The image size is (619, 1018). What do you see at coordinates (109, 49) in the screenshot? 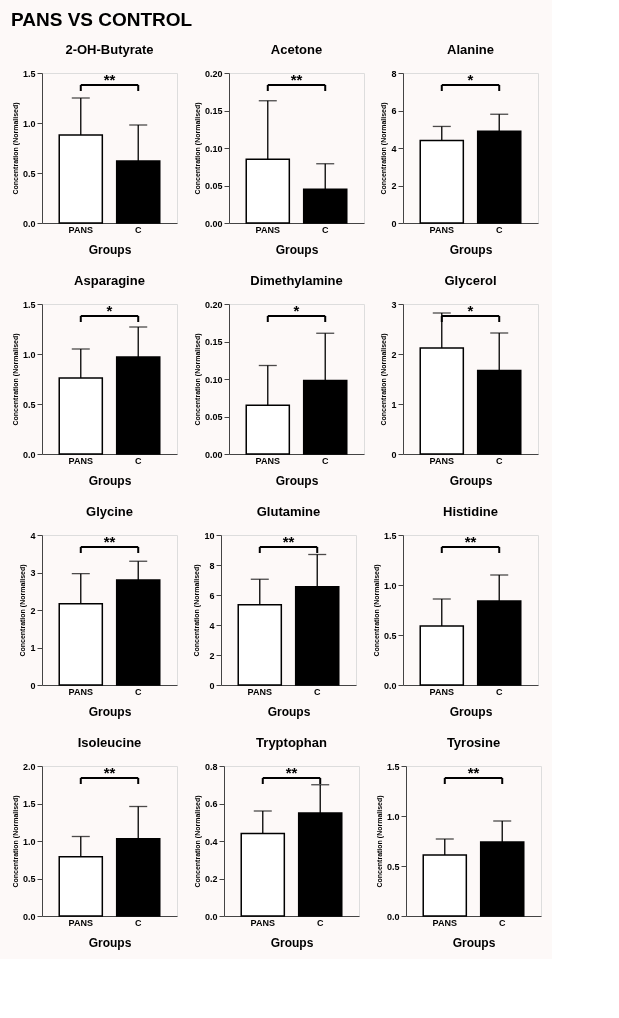
I see `chart-title: 2-OH-Butyrate` at bounding box center [109, 49].